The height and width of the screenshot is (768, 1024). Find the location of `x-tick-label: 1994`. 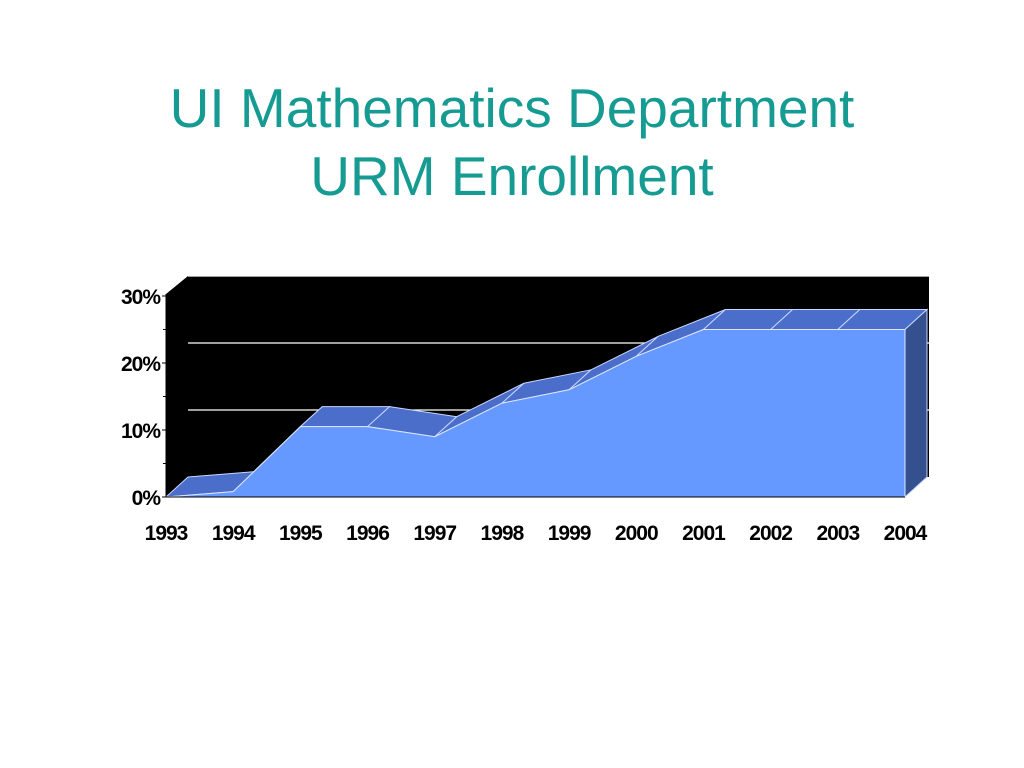

x-tick-label: 1994 is located at coordinates (234, 533).